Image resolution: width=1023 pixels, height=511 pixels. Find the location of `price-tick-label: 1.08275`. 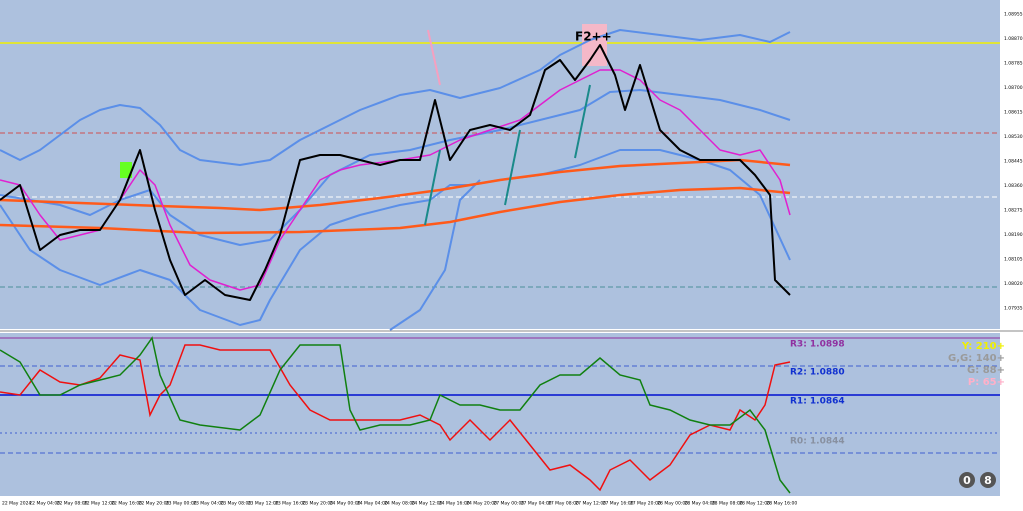

price-tick-label: 1.08275 is located at coordinates (1013, 211).